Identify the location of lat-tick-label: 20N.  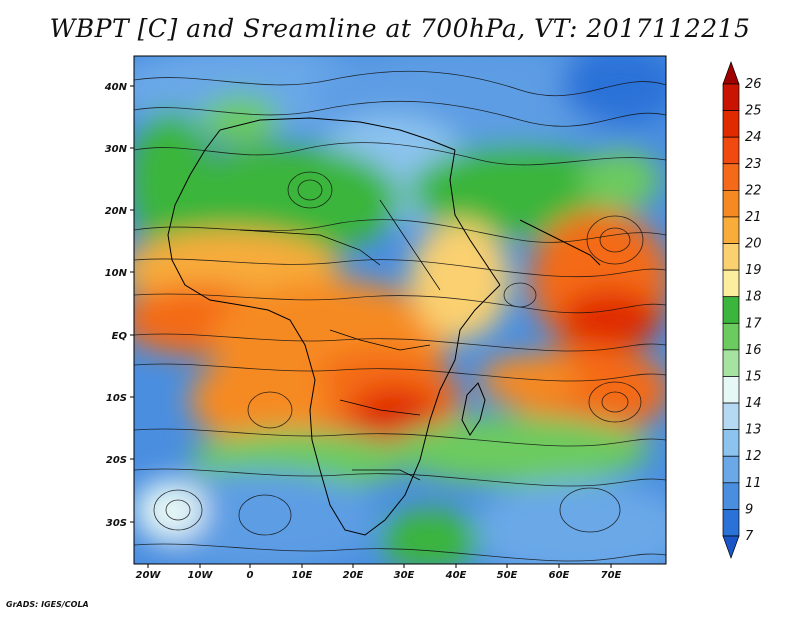
(116, 211).